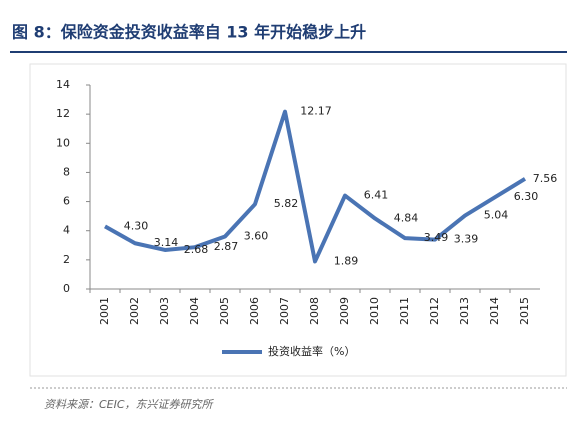  Describe the element at coordinates (166, 242) in the screenshot. I see `value-label: 3.14` at that location.